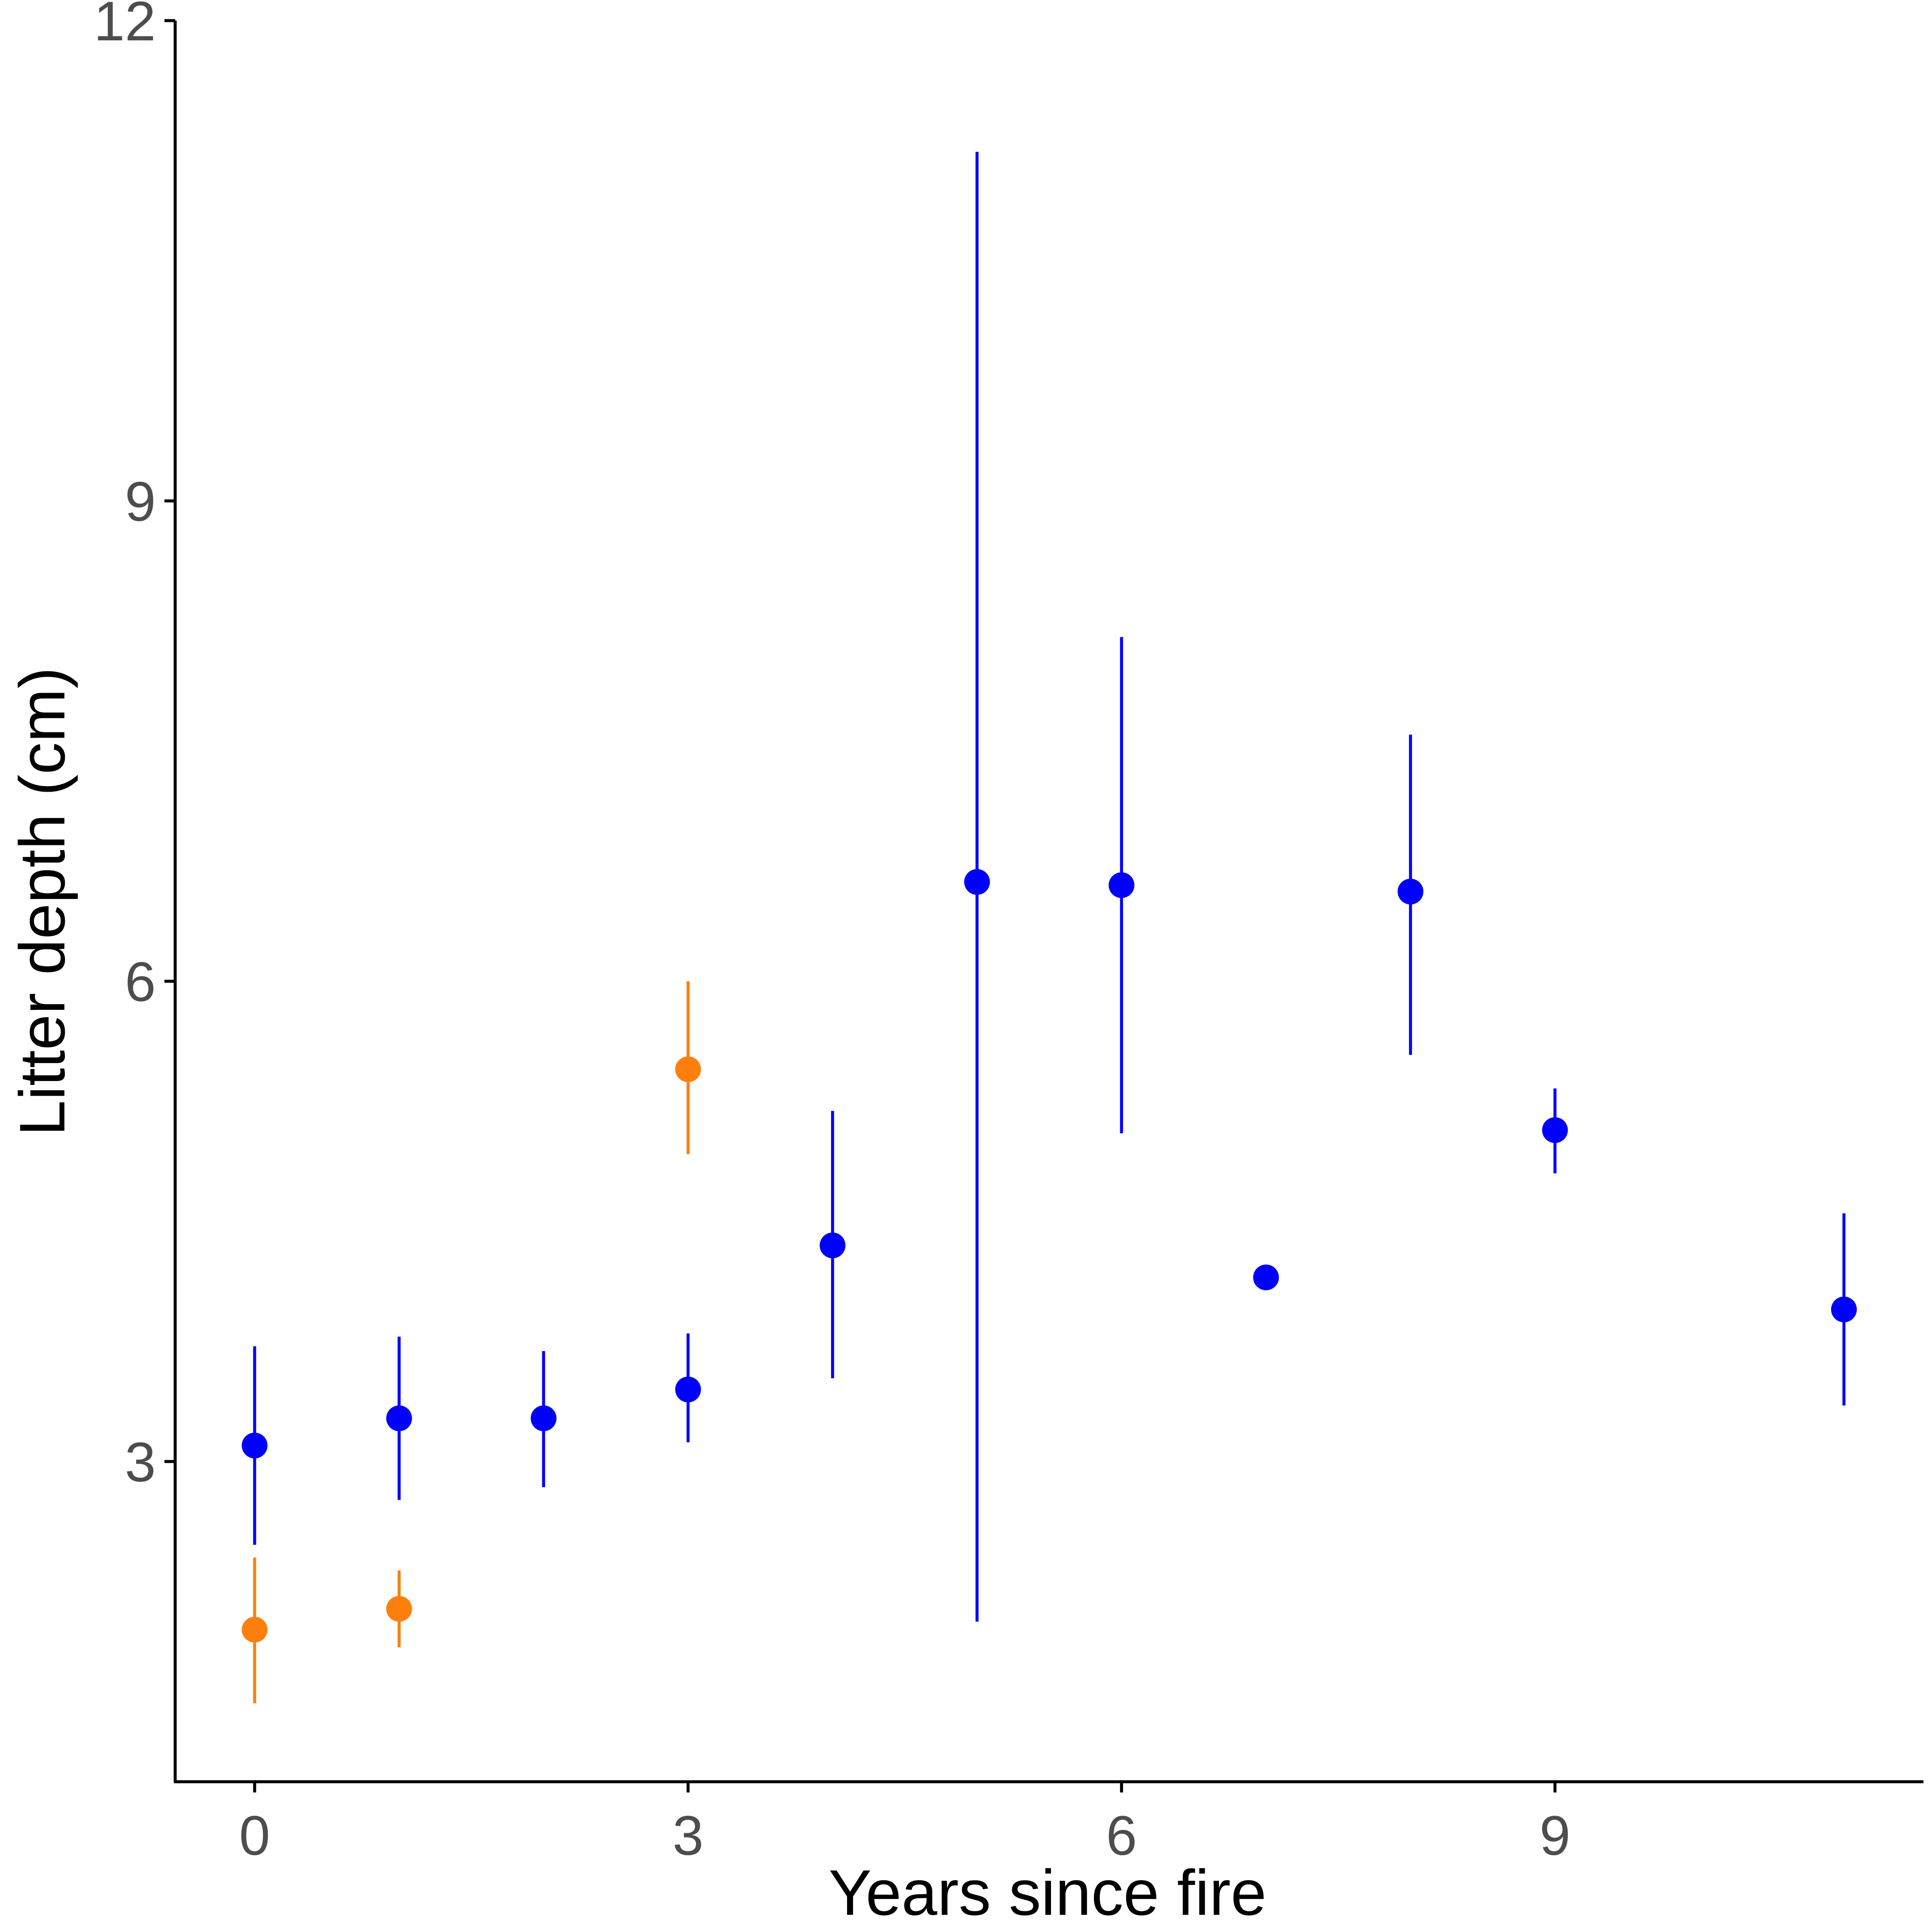 The width and height of the screenshot is (1932, 1932). I want to click on x-axis-title: Years since fire, so click(1048, 1893).